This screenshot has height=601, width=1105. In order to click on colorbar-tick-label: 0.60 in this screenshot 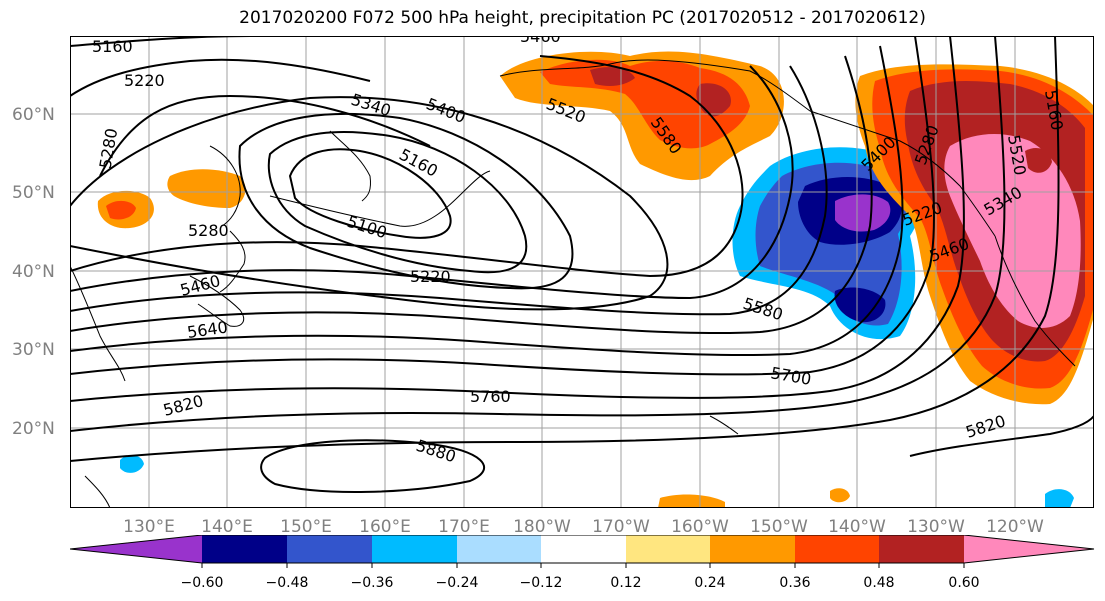, I will do `click(963, 583)`.